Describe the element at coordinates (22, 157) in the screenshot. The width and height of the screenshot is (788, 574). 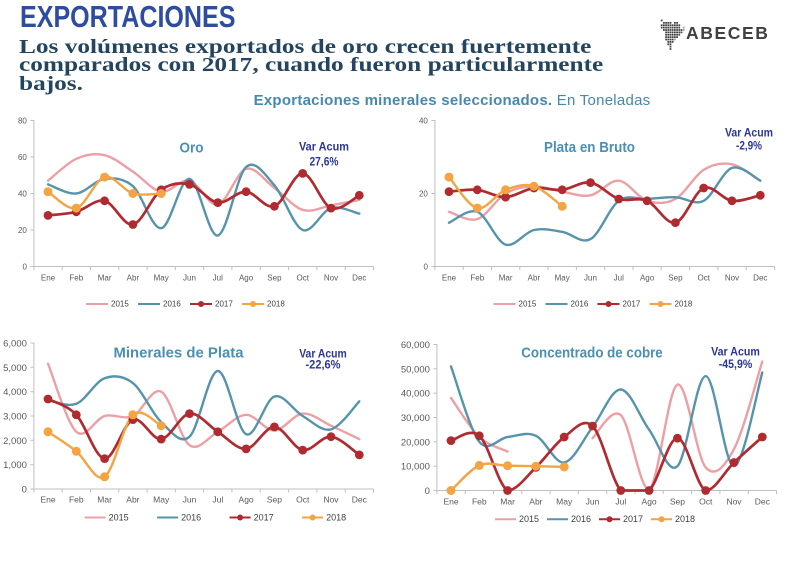
I see `svg-text: 60` at that location.